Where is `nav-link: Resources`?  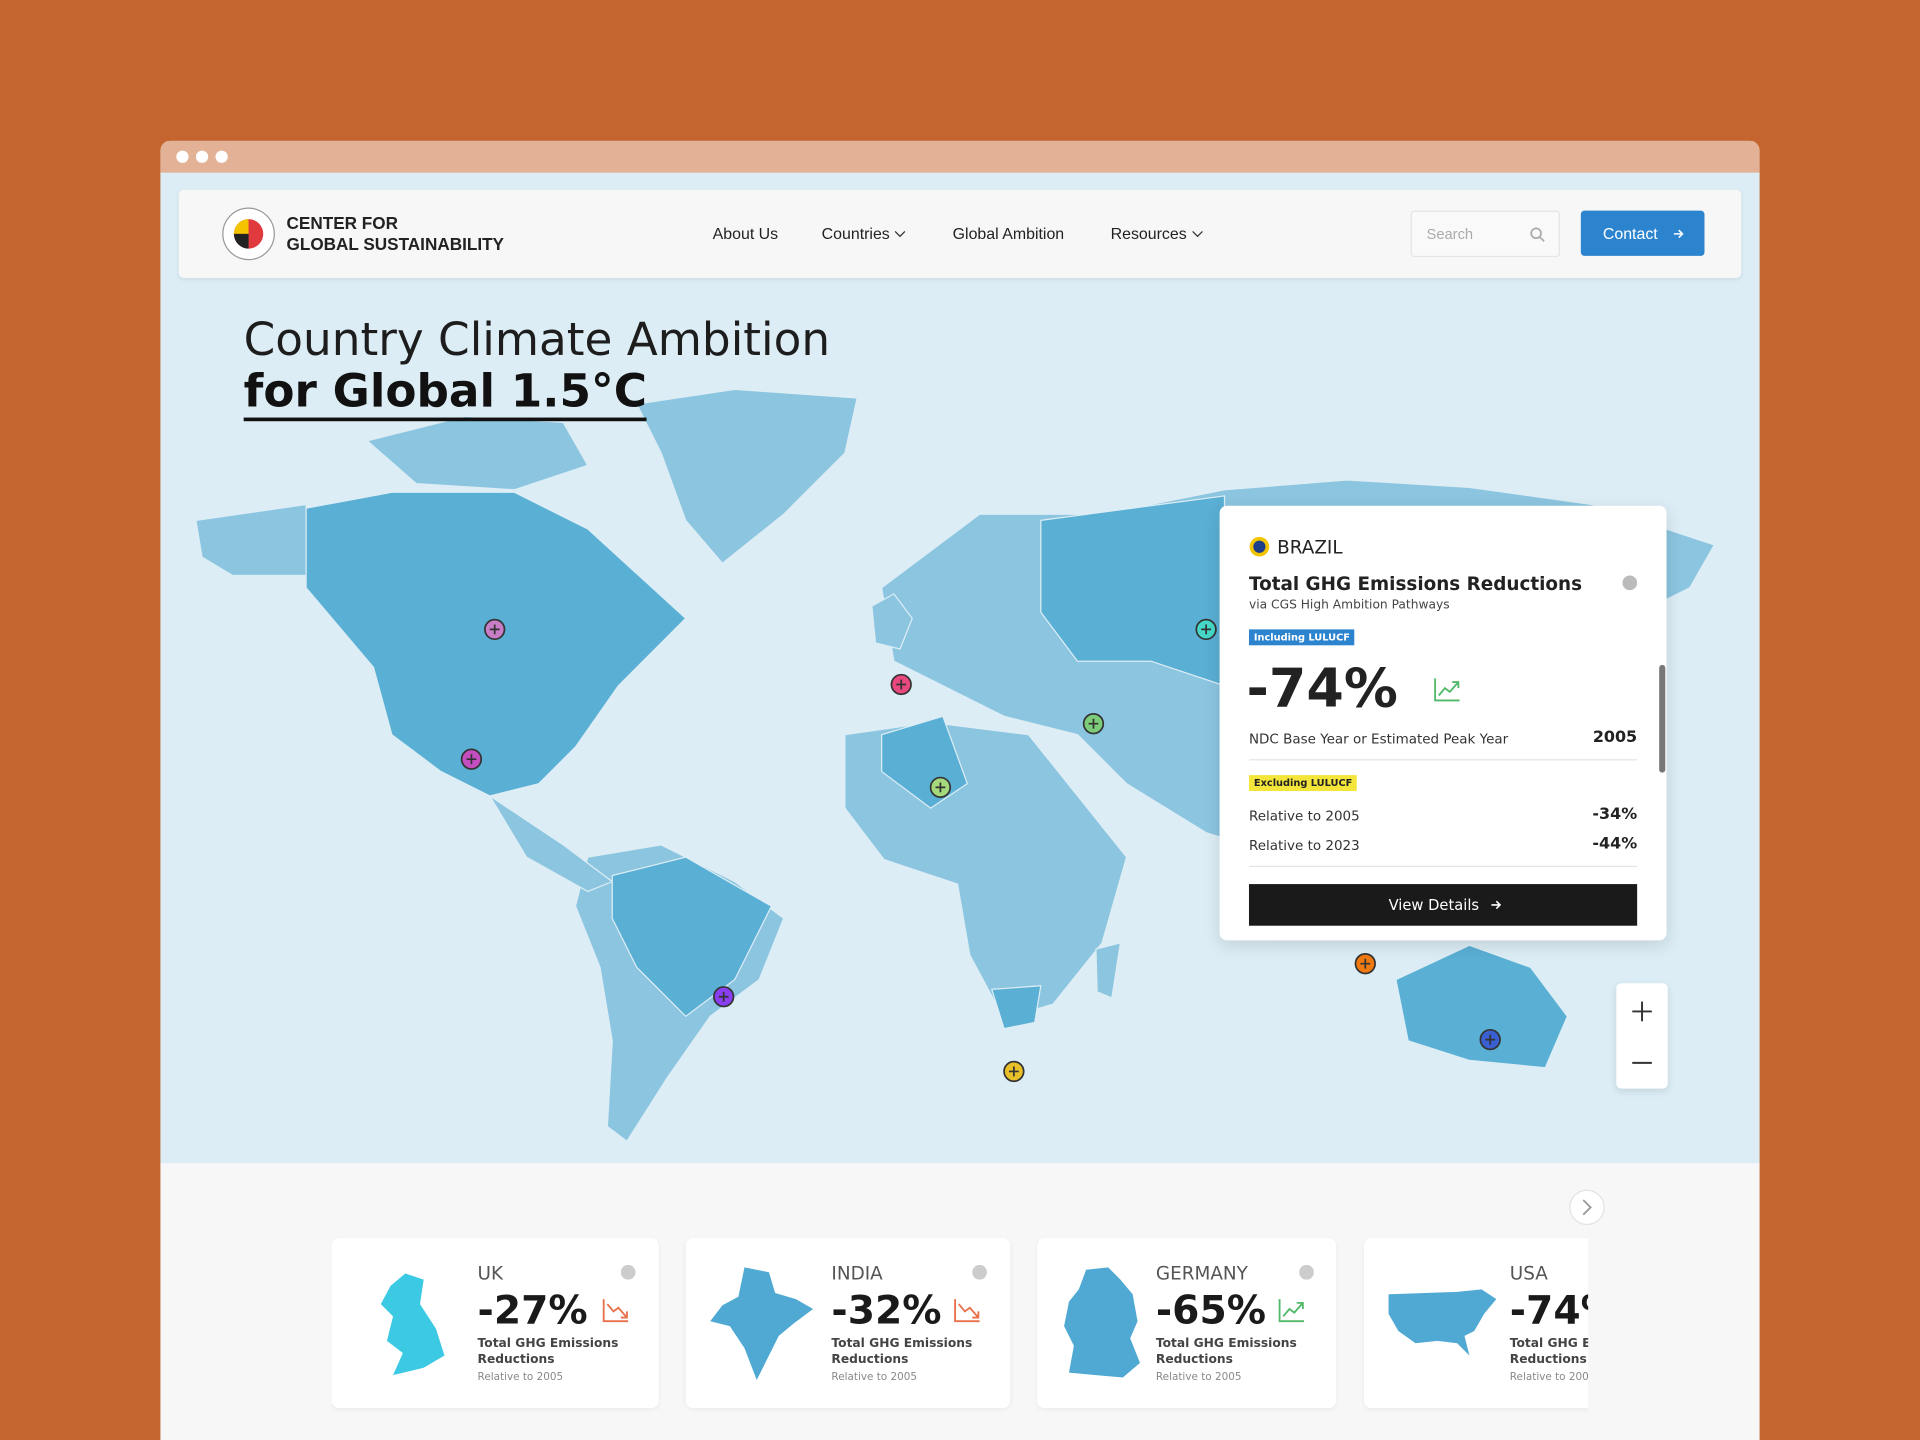
nav-link: Resources is located at coordinates (1157, 233).